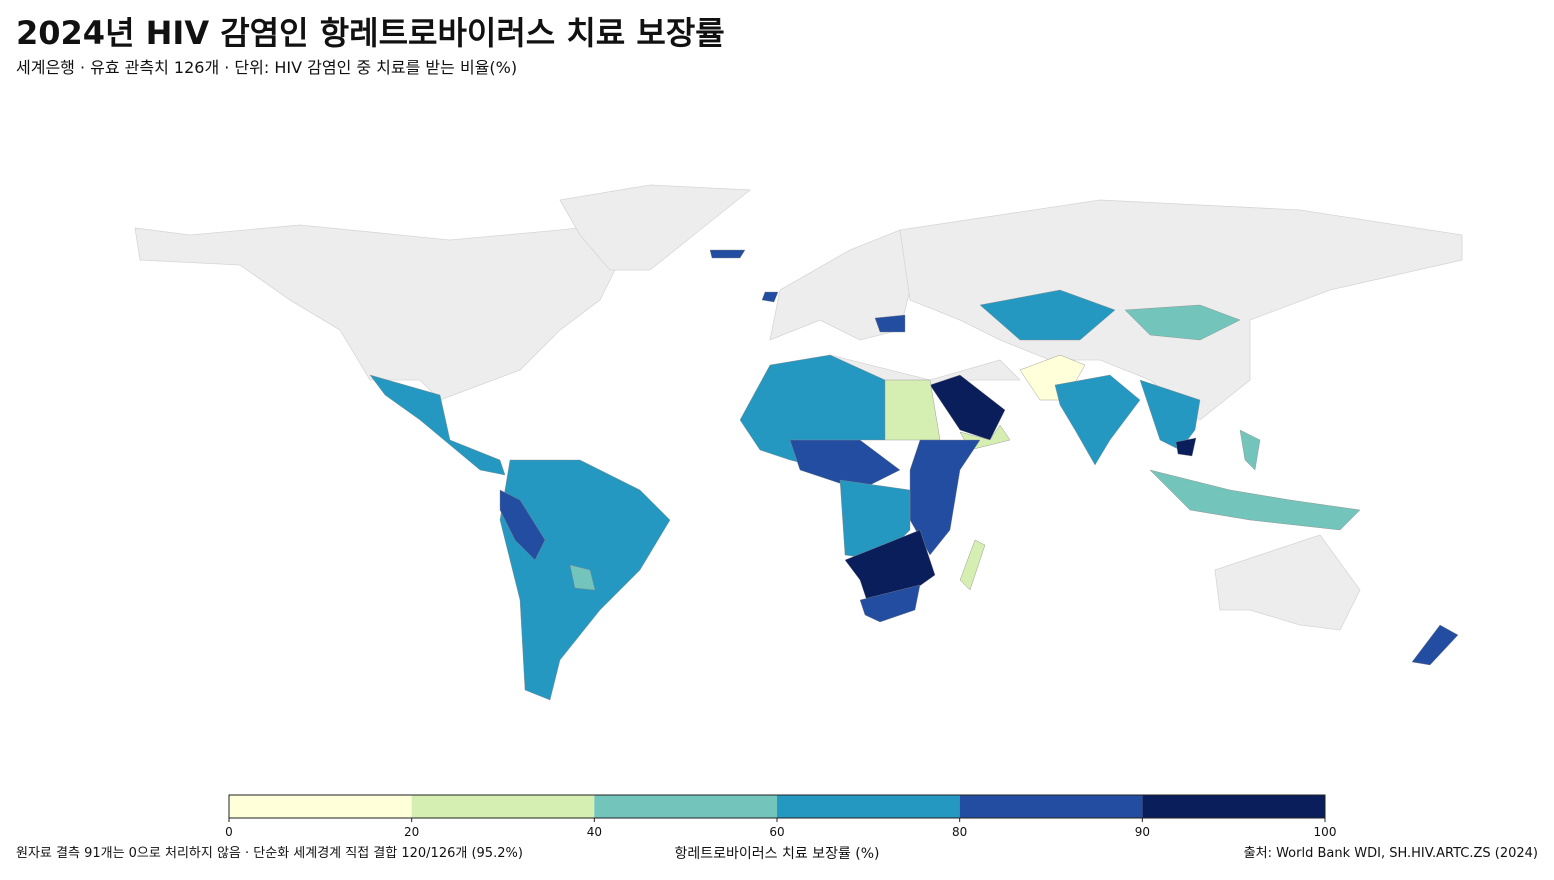  What do you see at coordinates (370, 33) in the screenshot?
I see `title: 2024년 HIV 감염인 항레트로바이러스 치료 보장률` at bounding box center [370, 33].